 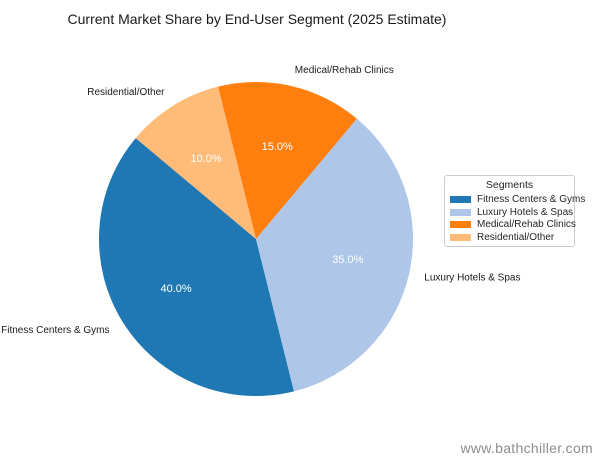 I want to click on pie-slice-residential-other, so click(x=195, y=162).